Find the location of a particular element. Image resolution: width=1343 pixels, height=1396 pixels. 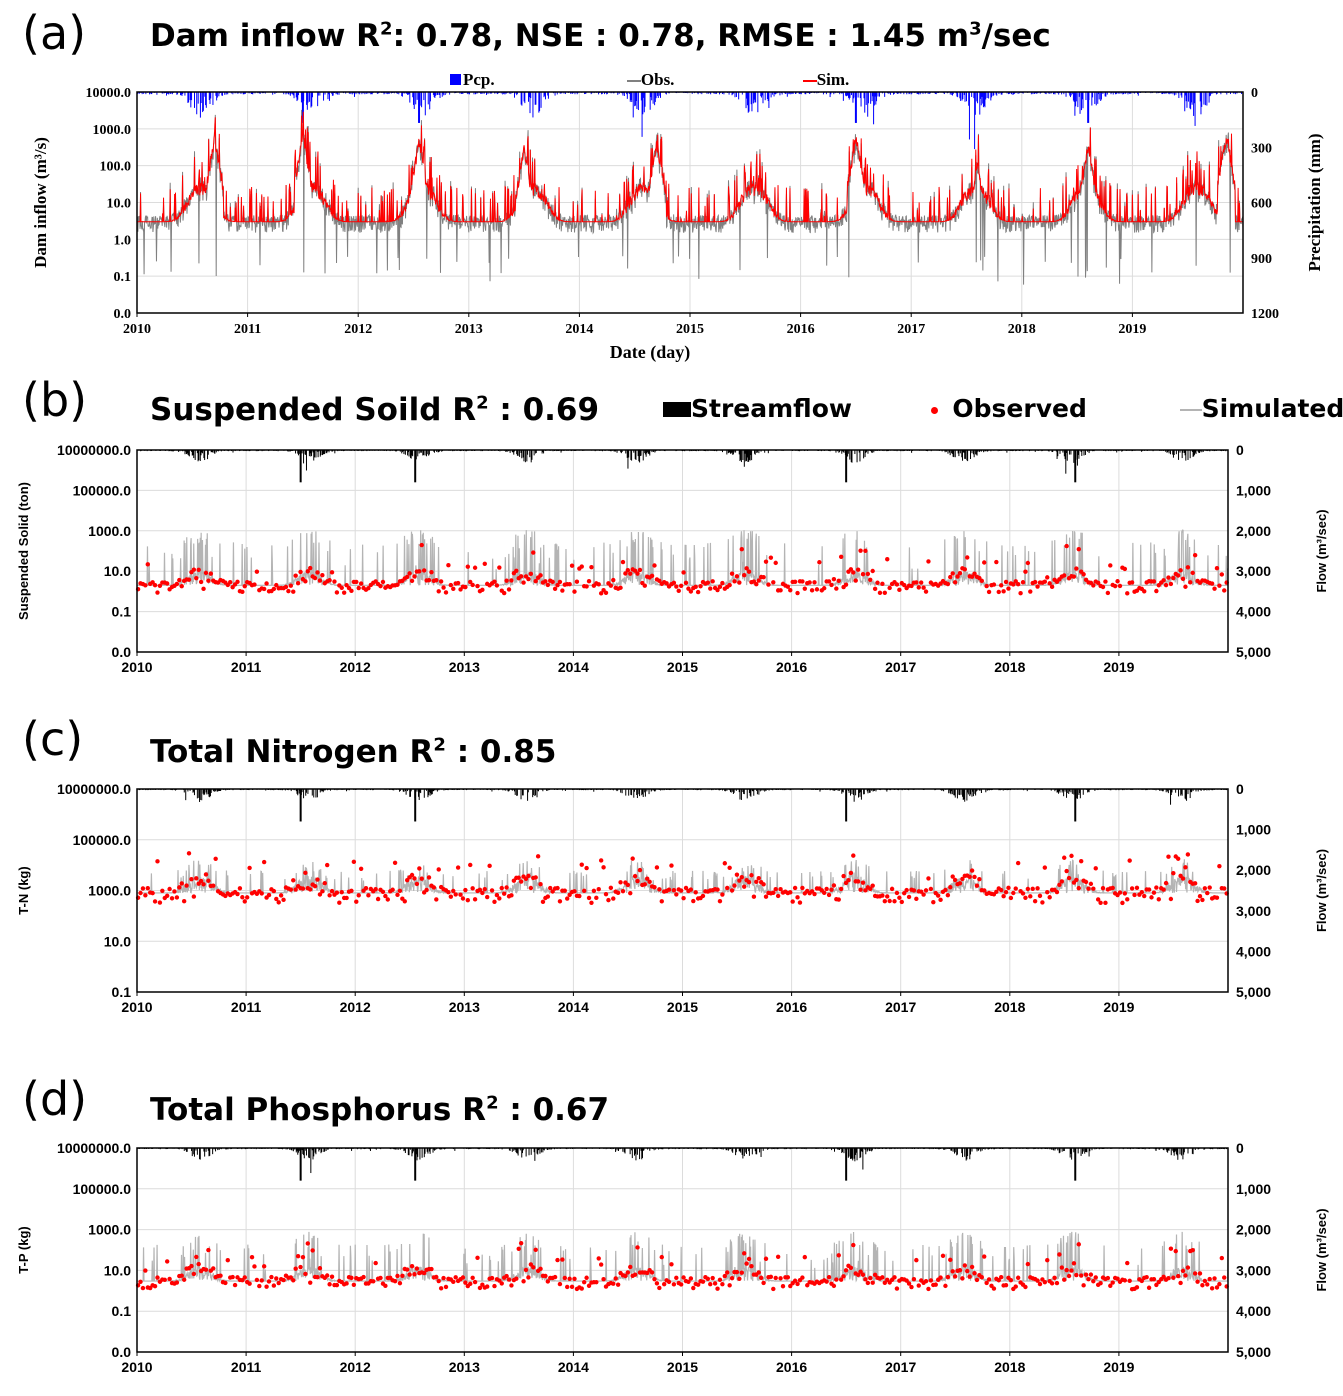

panel-b-title-sup: 2 is located at coordinates (482, 403).